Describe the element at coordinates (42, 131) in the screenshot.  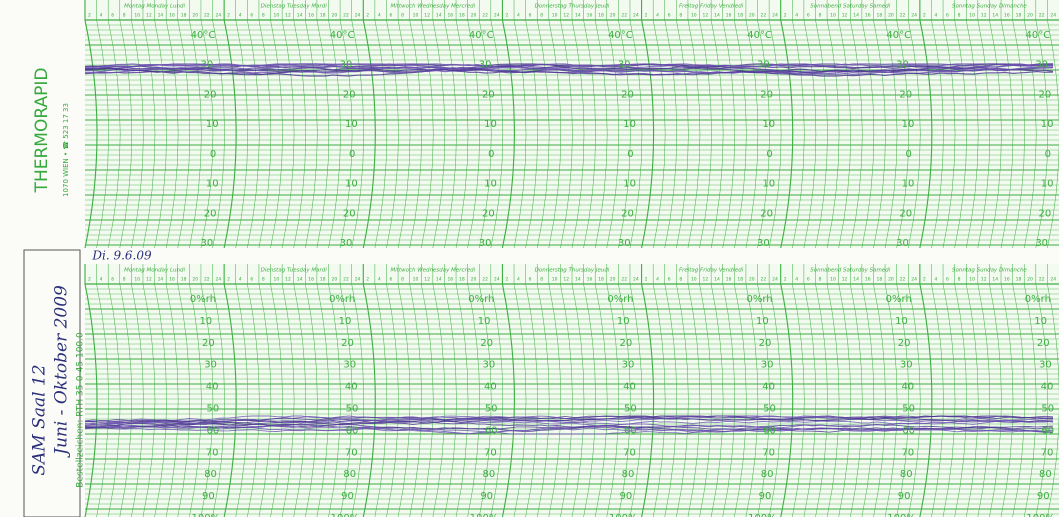
I see `brand: THERMORAPID` at that location.